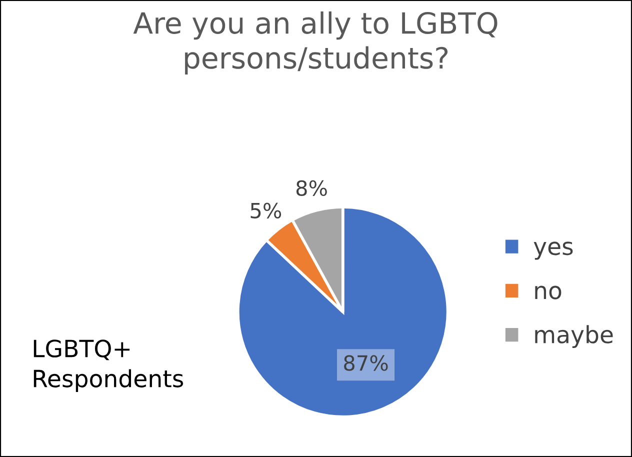 The width and height of the screenshot is (632, 457). What do you see at coordinates (574, 336) in the screenshot?
I see `legend-label: maybe` at bounding box center [574, 336].